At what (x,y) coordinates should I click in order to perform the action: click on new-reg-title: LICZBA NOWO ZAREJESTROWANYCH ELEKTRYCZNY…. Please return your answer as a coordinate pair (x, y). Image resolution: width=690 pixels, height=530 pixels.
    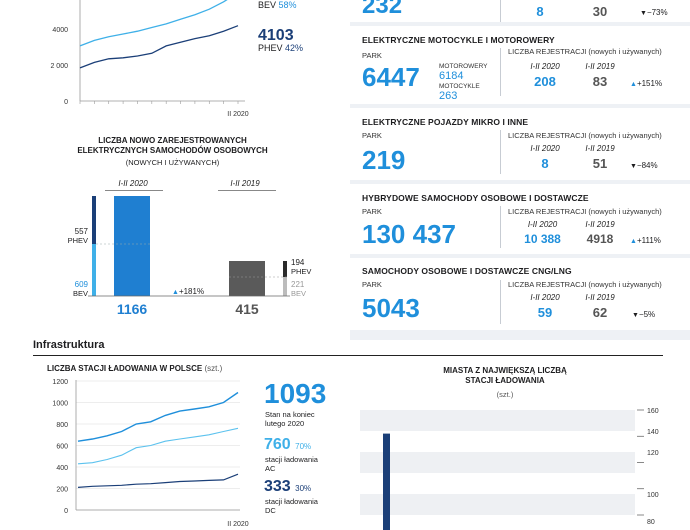
    Looking at the image, I should click on (172, 145).